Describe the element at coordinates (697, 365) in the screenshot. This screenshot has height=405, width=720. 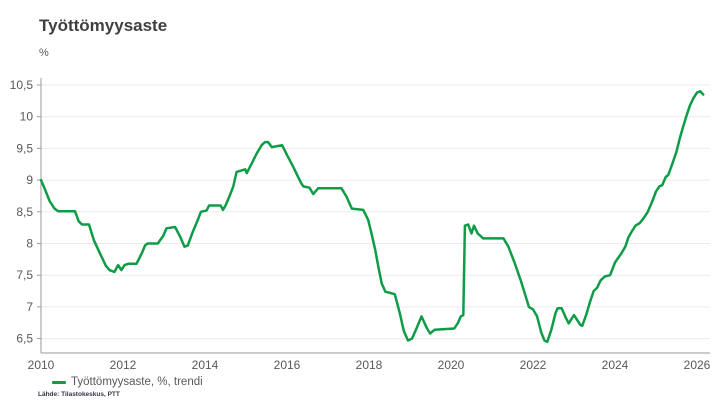
I see `svg-text: 2026` at that location.